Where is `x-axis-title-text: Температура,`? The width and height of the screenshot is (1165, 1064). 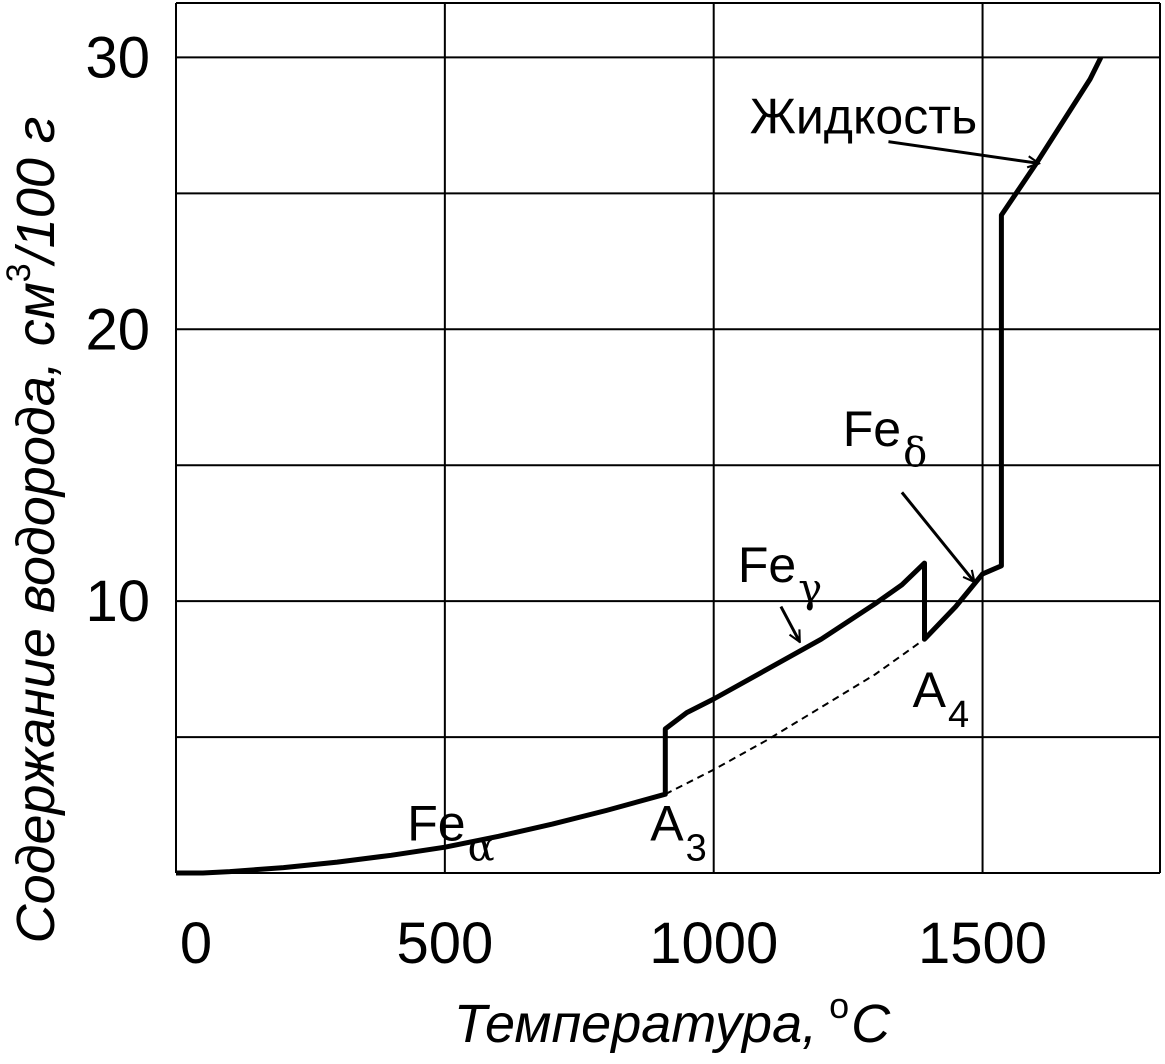
x-axis-title-text: Температура, is located at coordinates (635, 1024).